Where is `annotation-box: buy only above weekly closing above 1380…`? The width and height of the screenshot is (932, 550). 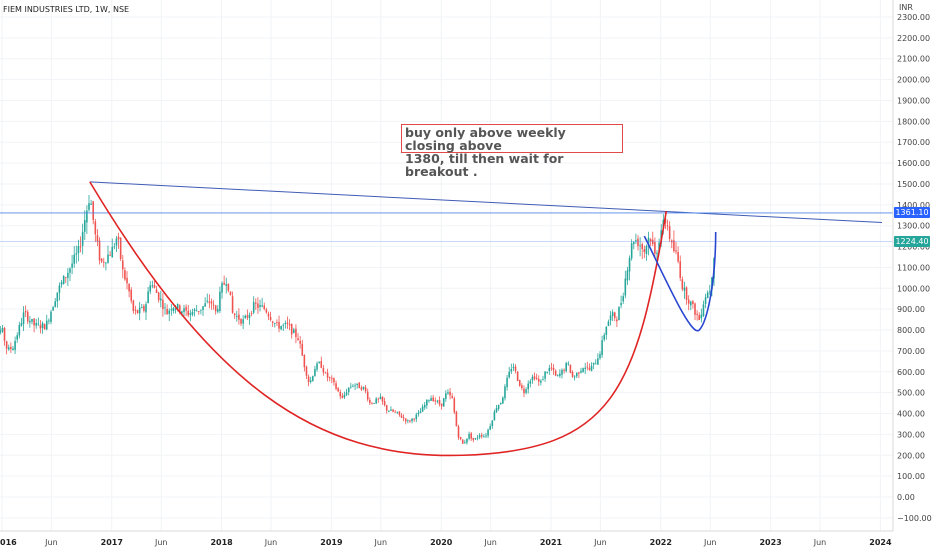
annotation-box: buy only above weekly closing above 1380… is located at coordinates (512, 151).